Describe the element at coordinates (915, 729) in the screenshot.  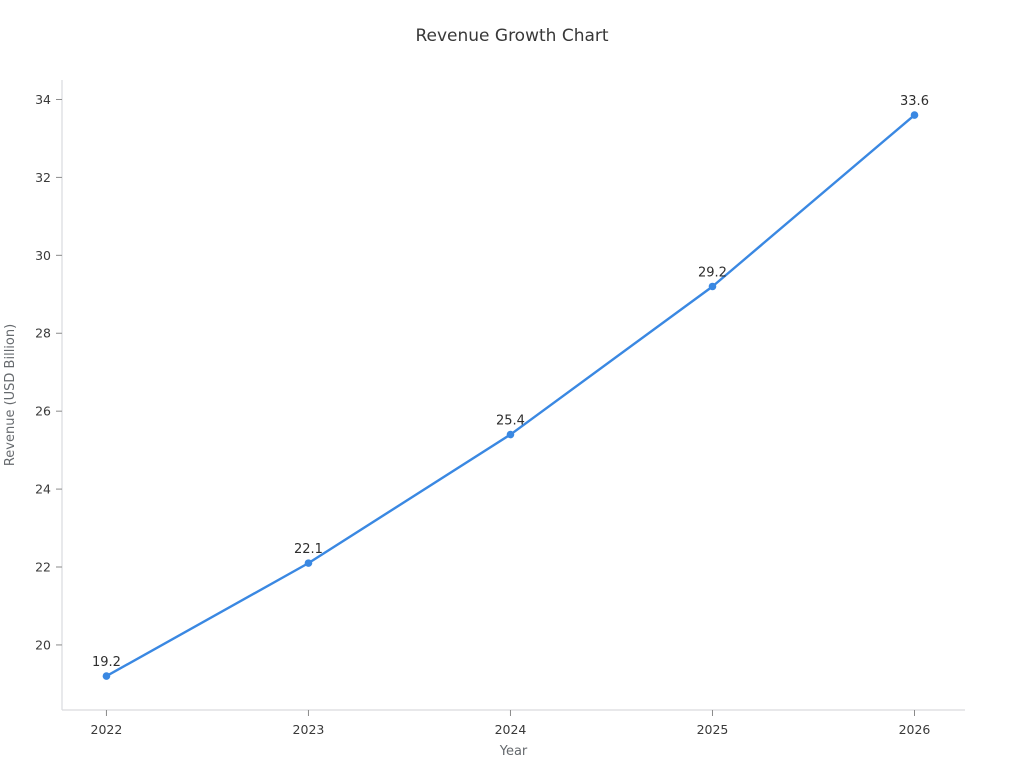
I see `x-tick-label: 2026` at that location.